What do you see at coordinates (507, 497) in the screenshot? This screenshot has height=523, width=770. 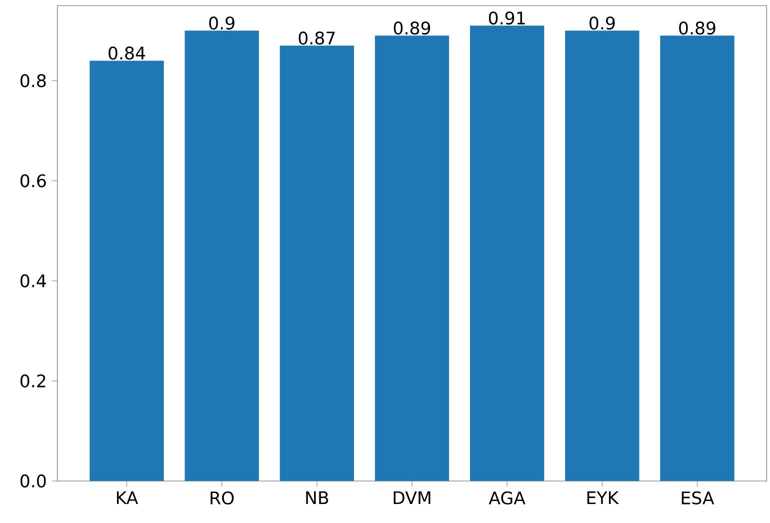 I see `x-tick-label: AGA` at bounding box center [507, 497].